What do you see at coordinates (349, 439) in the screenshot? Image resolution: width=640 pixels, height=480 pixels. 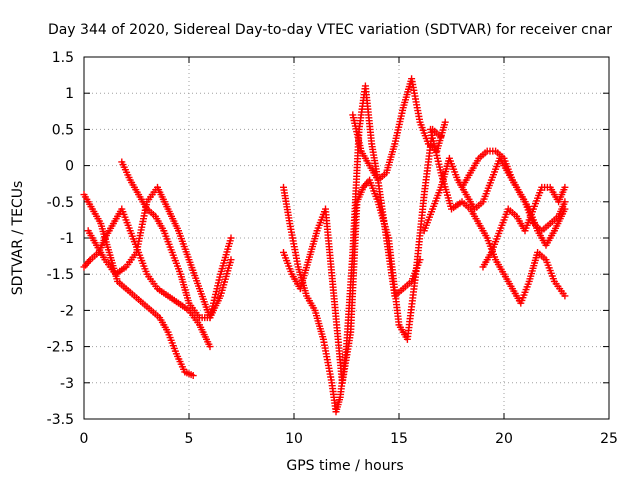 I see `x-tick-labels: 0 5 10 15 20 25` at bounding box center [349, 439].